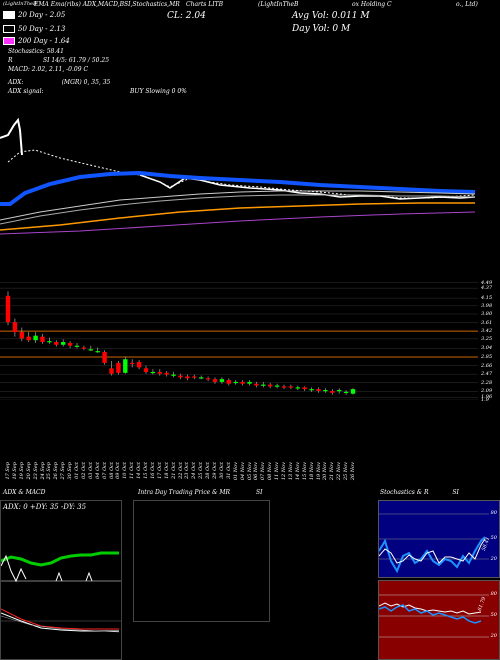 This screenshot has height=660, width=500. What do you see at coordinates (200, 492) in the screenshot?
I see `intra-panel-title: Intra Day Trading Price & MR SI` at bounding box center [200, 492].